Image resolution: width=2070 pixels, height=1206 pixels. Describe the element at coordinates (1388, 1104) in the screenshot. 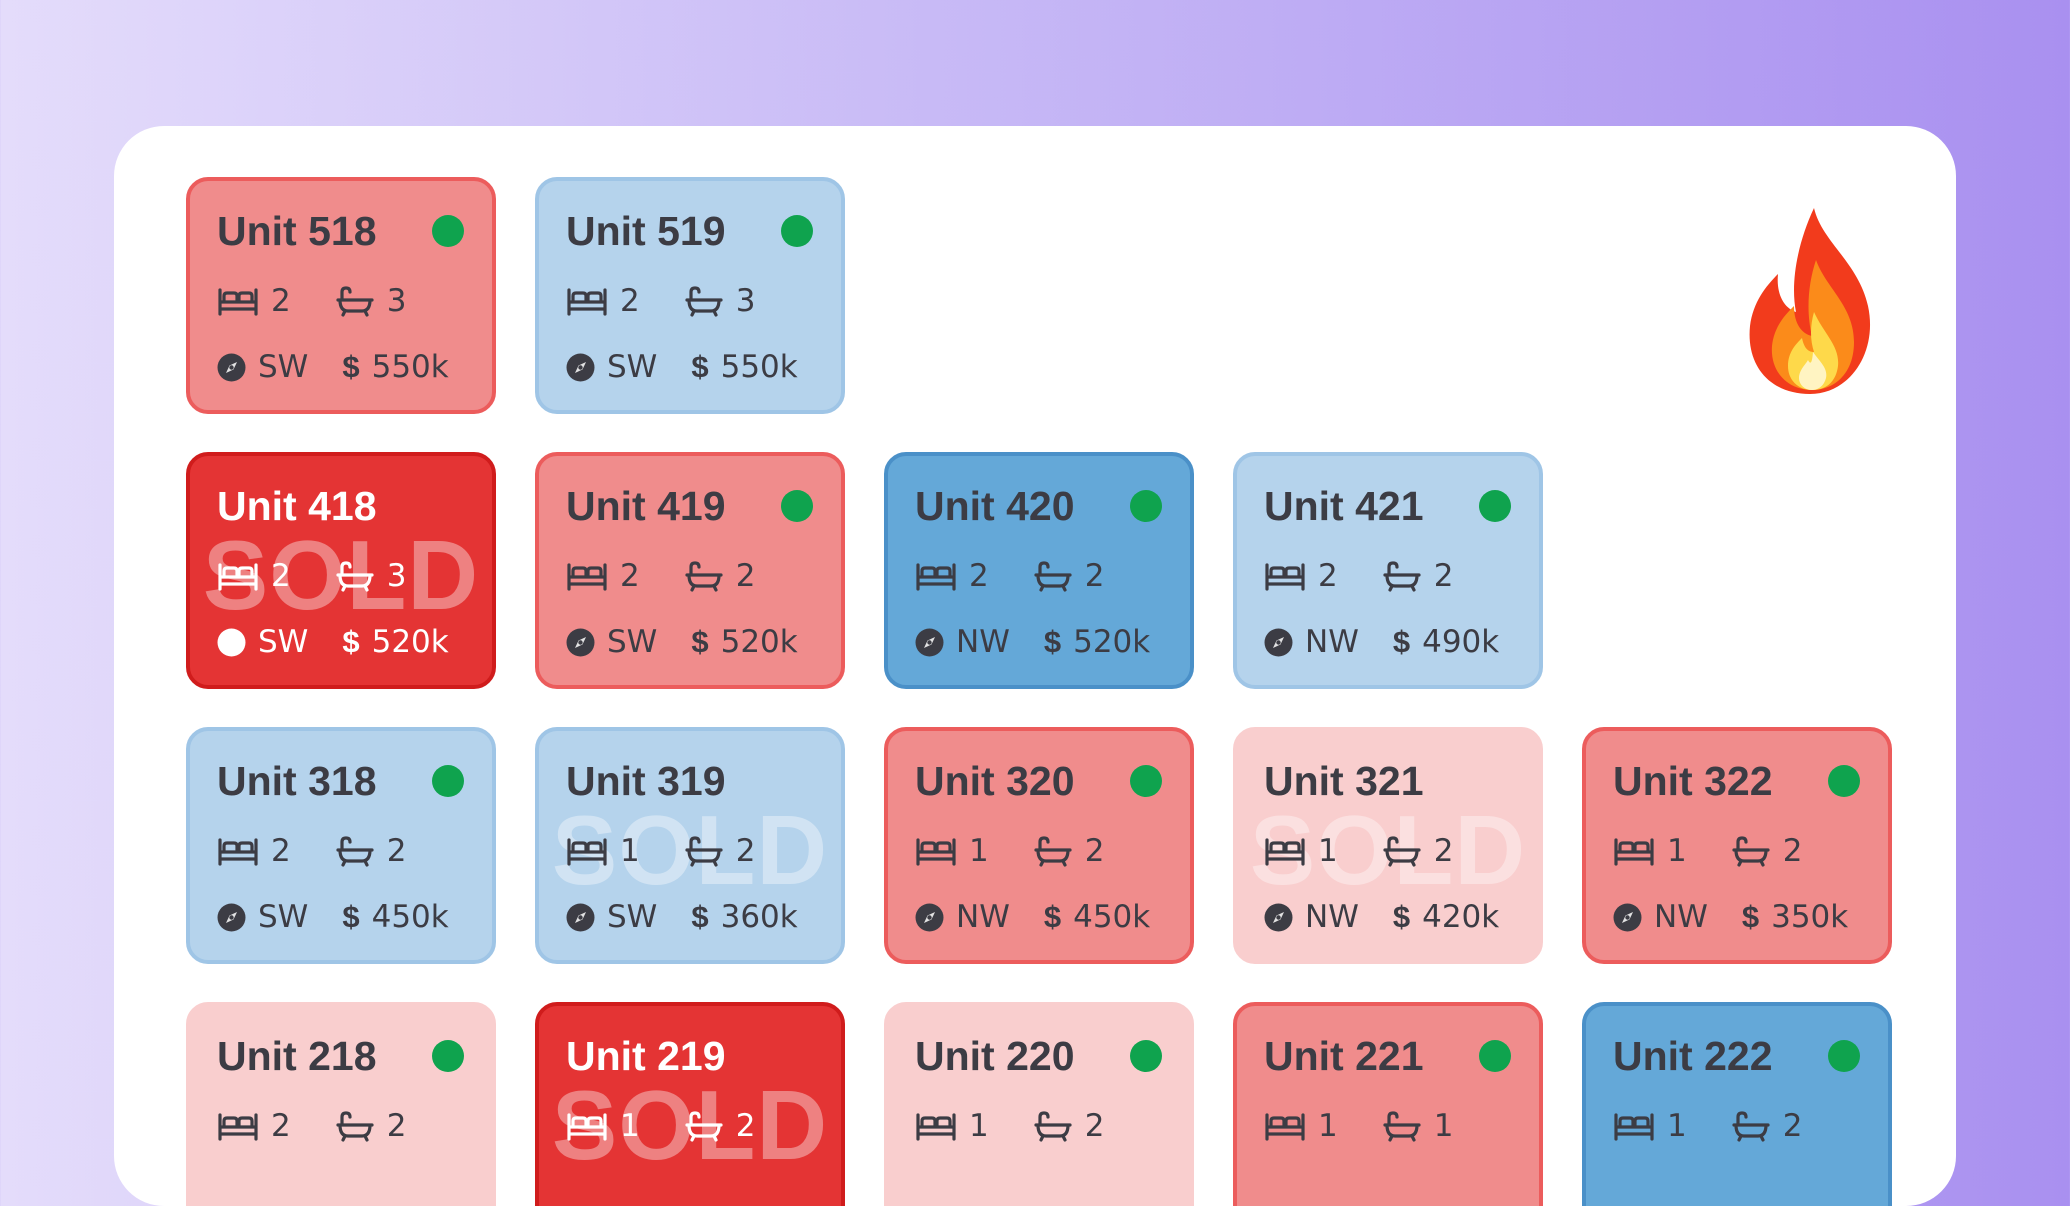

I see `unit-card: Unit 221 1 1` at that location.